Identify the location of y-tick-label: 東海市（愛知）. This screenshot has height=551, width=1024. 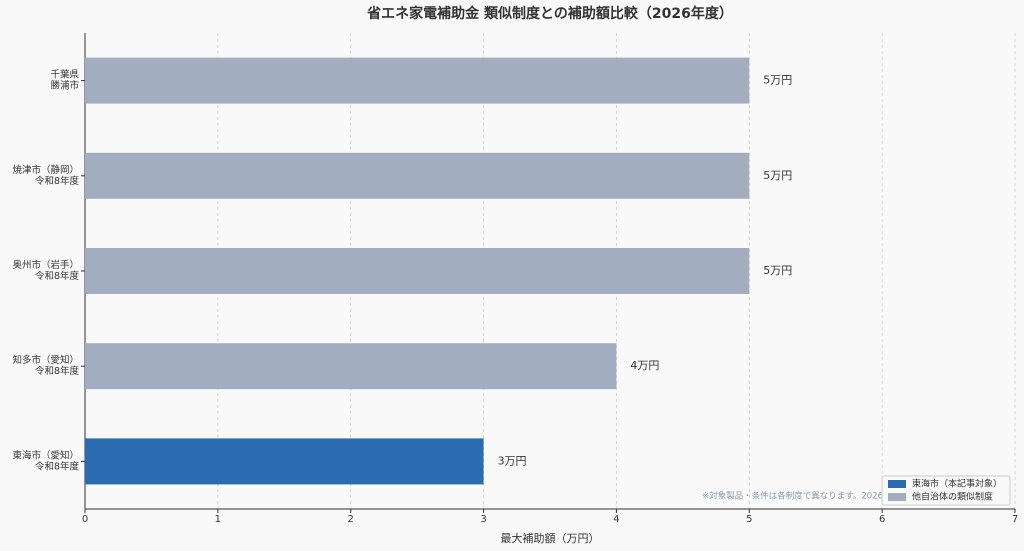
(45, 455).